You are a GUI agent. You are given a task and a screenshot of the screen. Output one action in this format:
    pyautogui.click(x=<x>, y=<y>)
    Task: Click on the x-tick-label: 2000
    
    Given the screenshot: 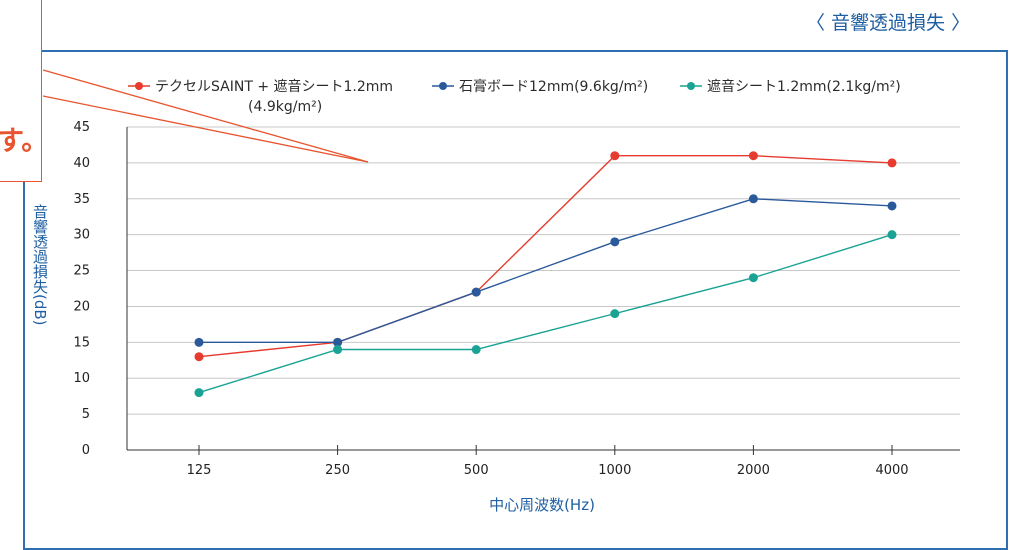 What is the action you would take?
    pyautogui.click(x=753, y=470)
    